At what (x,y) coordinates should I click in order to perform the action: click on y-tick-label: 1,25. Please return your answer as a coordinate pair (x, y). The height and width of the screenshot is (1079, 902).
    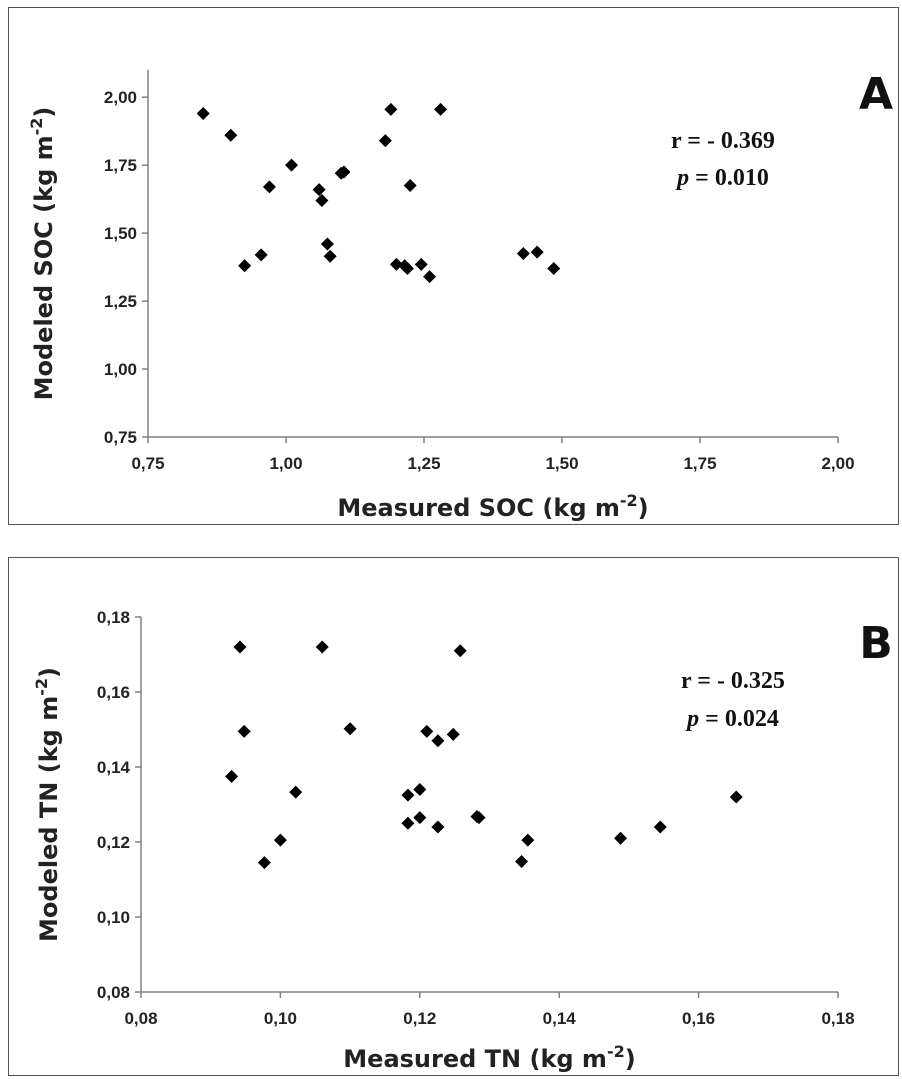
    Looking at the image, I should click on (120, 301).